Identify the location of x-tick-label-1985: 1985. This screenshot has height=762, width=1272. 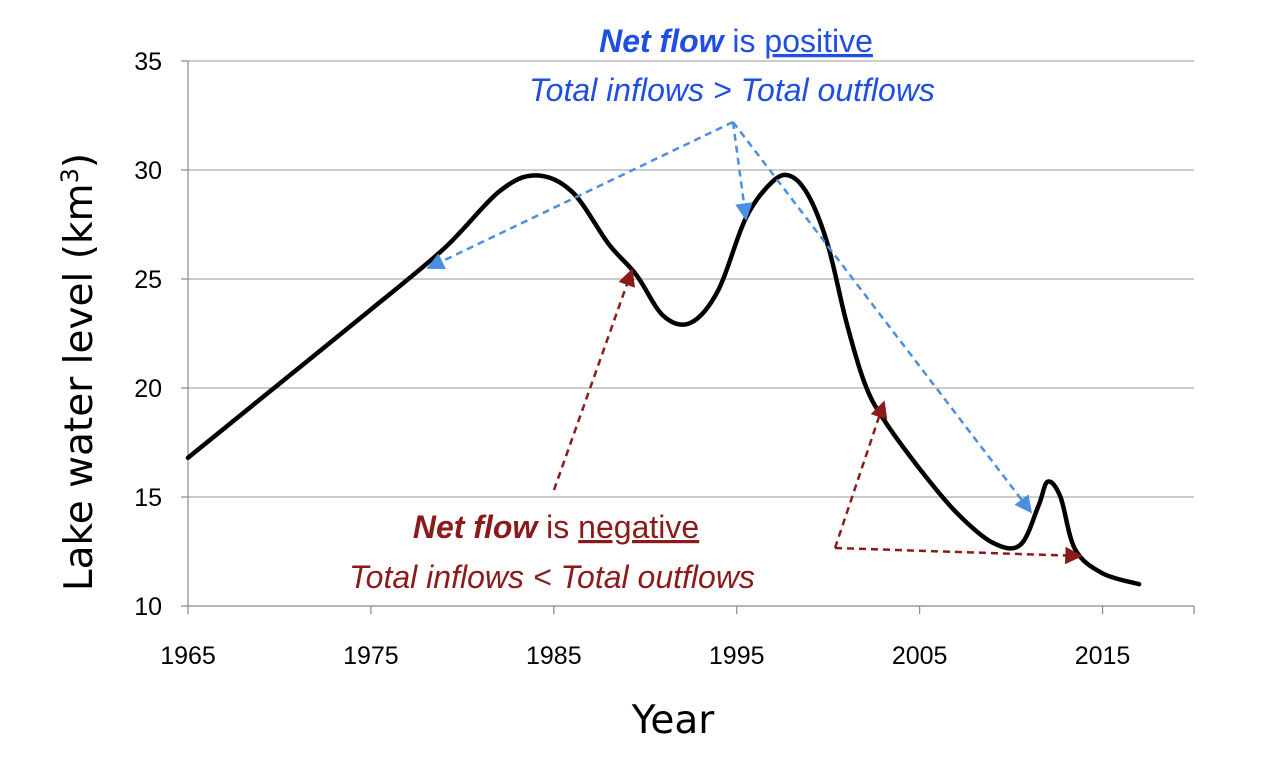
(554, 656).